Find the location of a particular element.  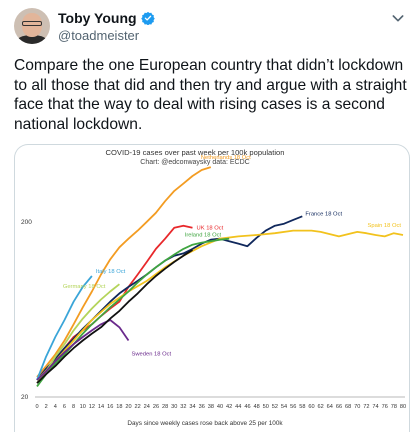

series-label-netherlands: Netherlands 18 Oct is located at coordinates (226, 158).